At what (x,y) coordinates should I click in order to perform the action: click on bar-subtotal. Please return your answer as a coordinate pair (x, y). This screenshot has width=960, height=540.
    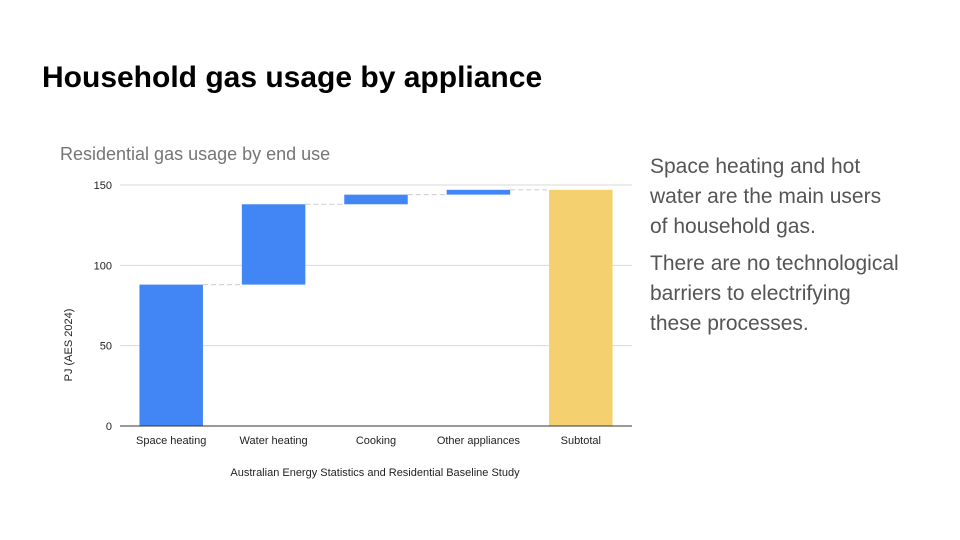
    Looking at the image, I should click on (581, 307).